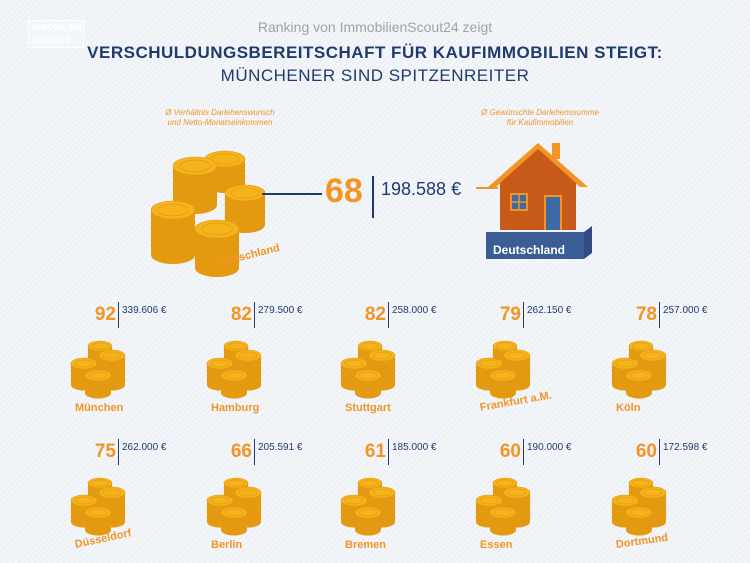 Image resolution: width=750 pixels, height=563 pixels. What do you see at coordinates (375, 451) in the screenshot?
I see `city-ratio: 61` at bounding box center [375, 451].